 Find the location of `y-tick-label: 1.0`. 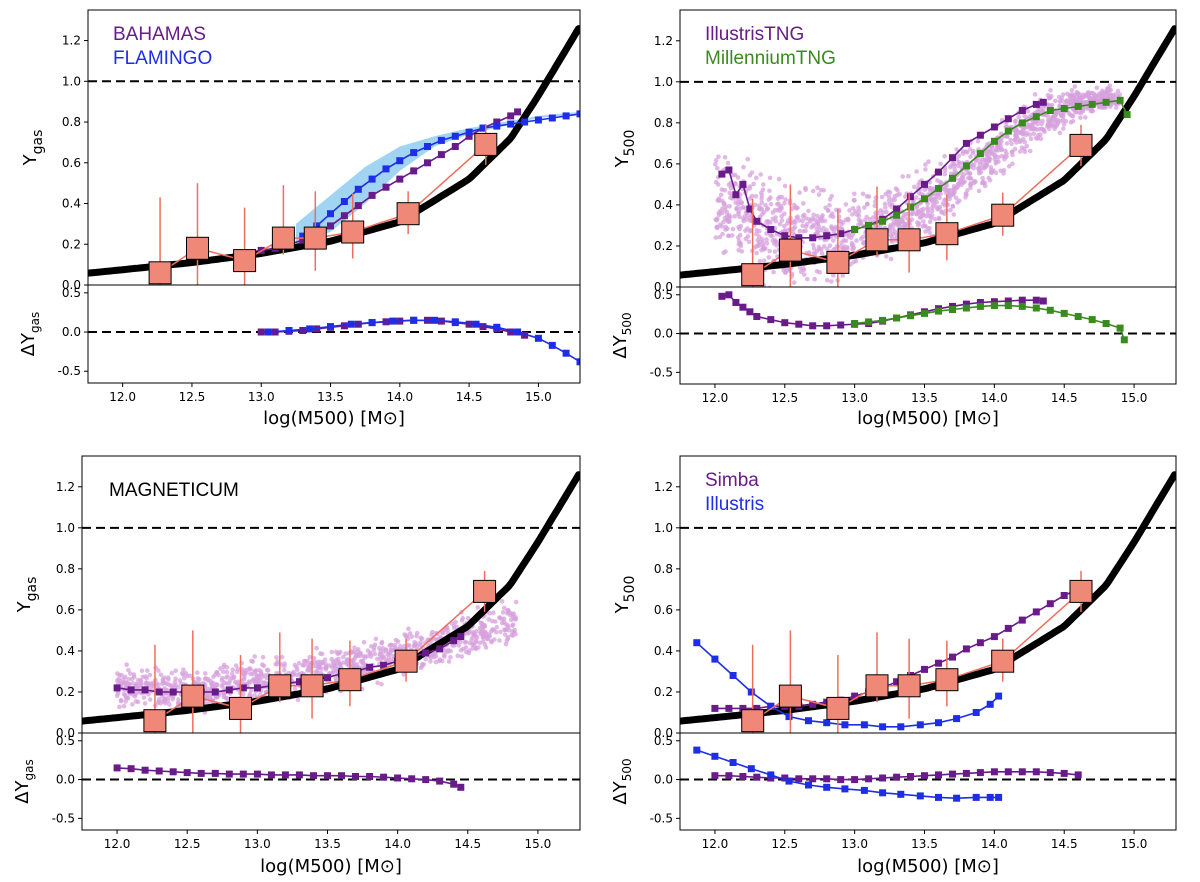

y-tick-label: 1.0 is located at coordinates (65, 528).